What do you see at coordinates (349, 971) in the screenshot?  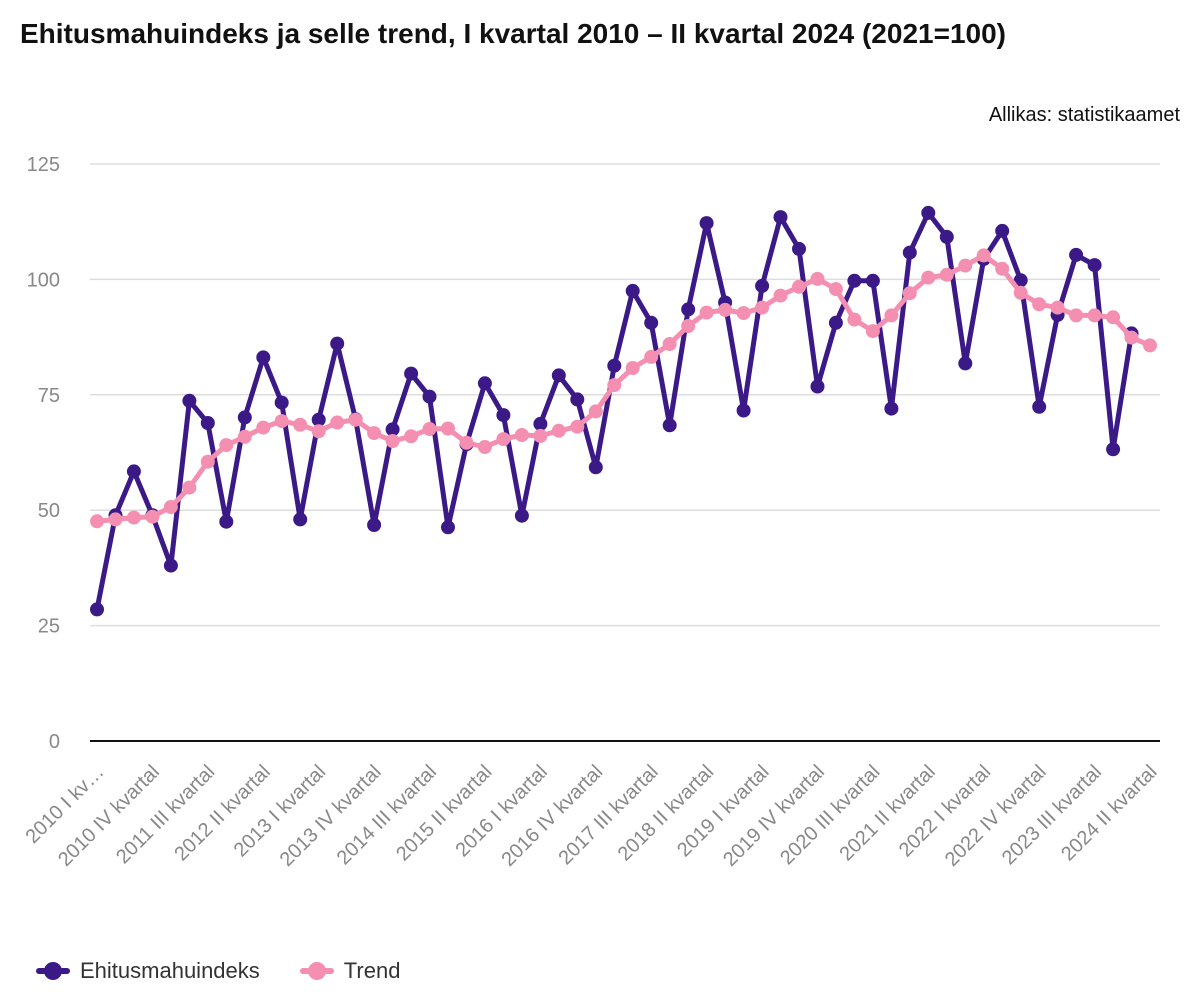 I see `legend-item-trend: Trend` at bounding box center [349, 971].